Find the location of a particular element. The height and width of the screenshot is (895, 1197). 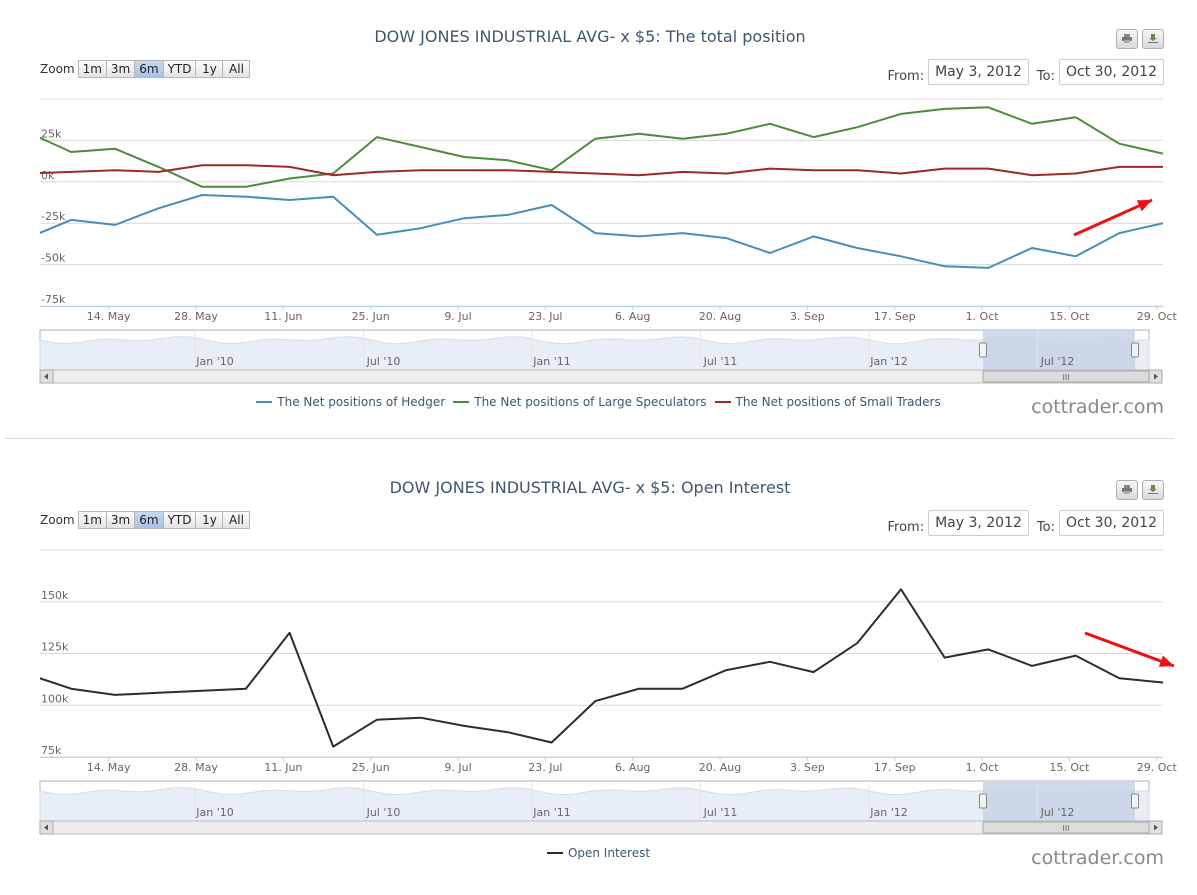

zoom-label: Zoom is located at coordinates (57, 520).